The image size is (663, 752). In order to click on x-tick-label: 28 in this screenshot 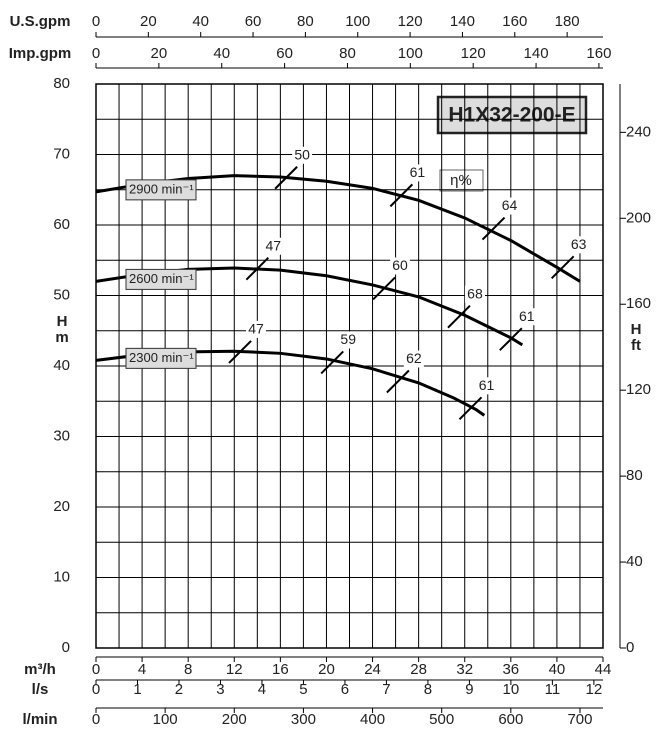, I will do `click(418, 669)`.